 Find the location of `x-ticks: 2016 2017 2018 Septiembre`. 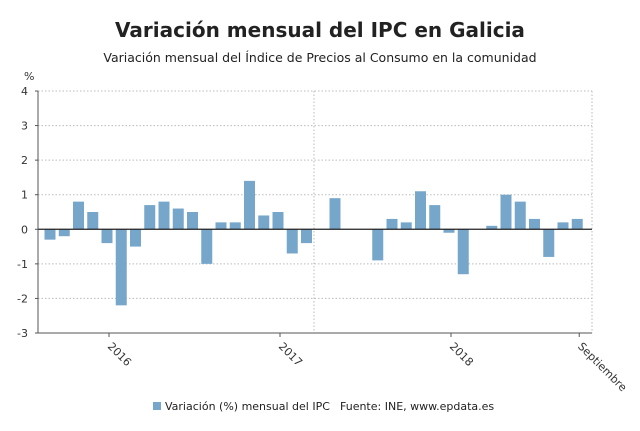

x-ticks: 2016 2017 2018 Septiembre is located at coordinates (367, 363).